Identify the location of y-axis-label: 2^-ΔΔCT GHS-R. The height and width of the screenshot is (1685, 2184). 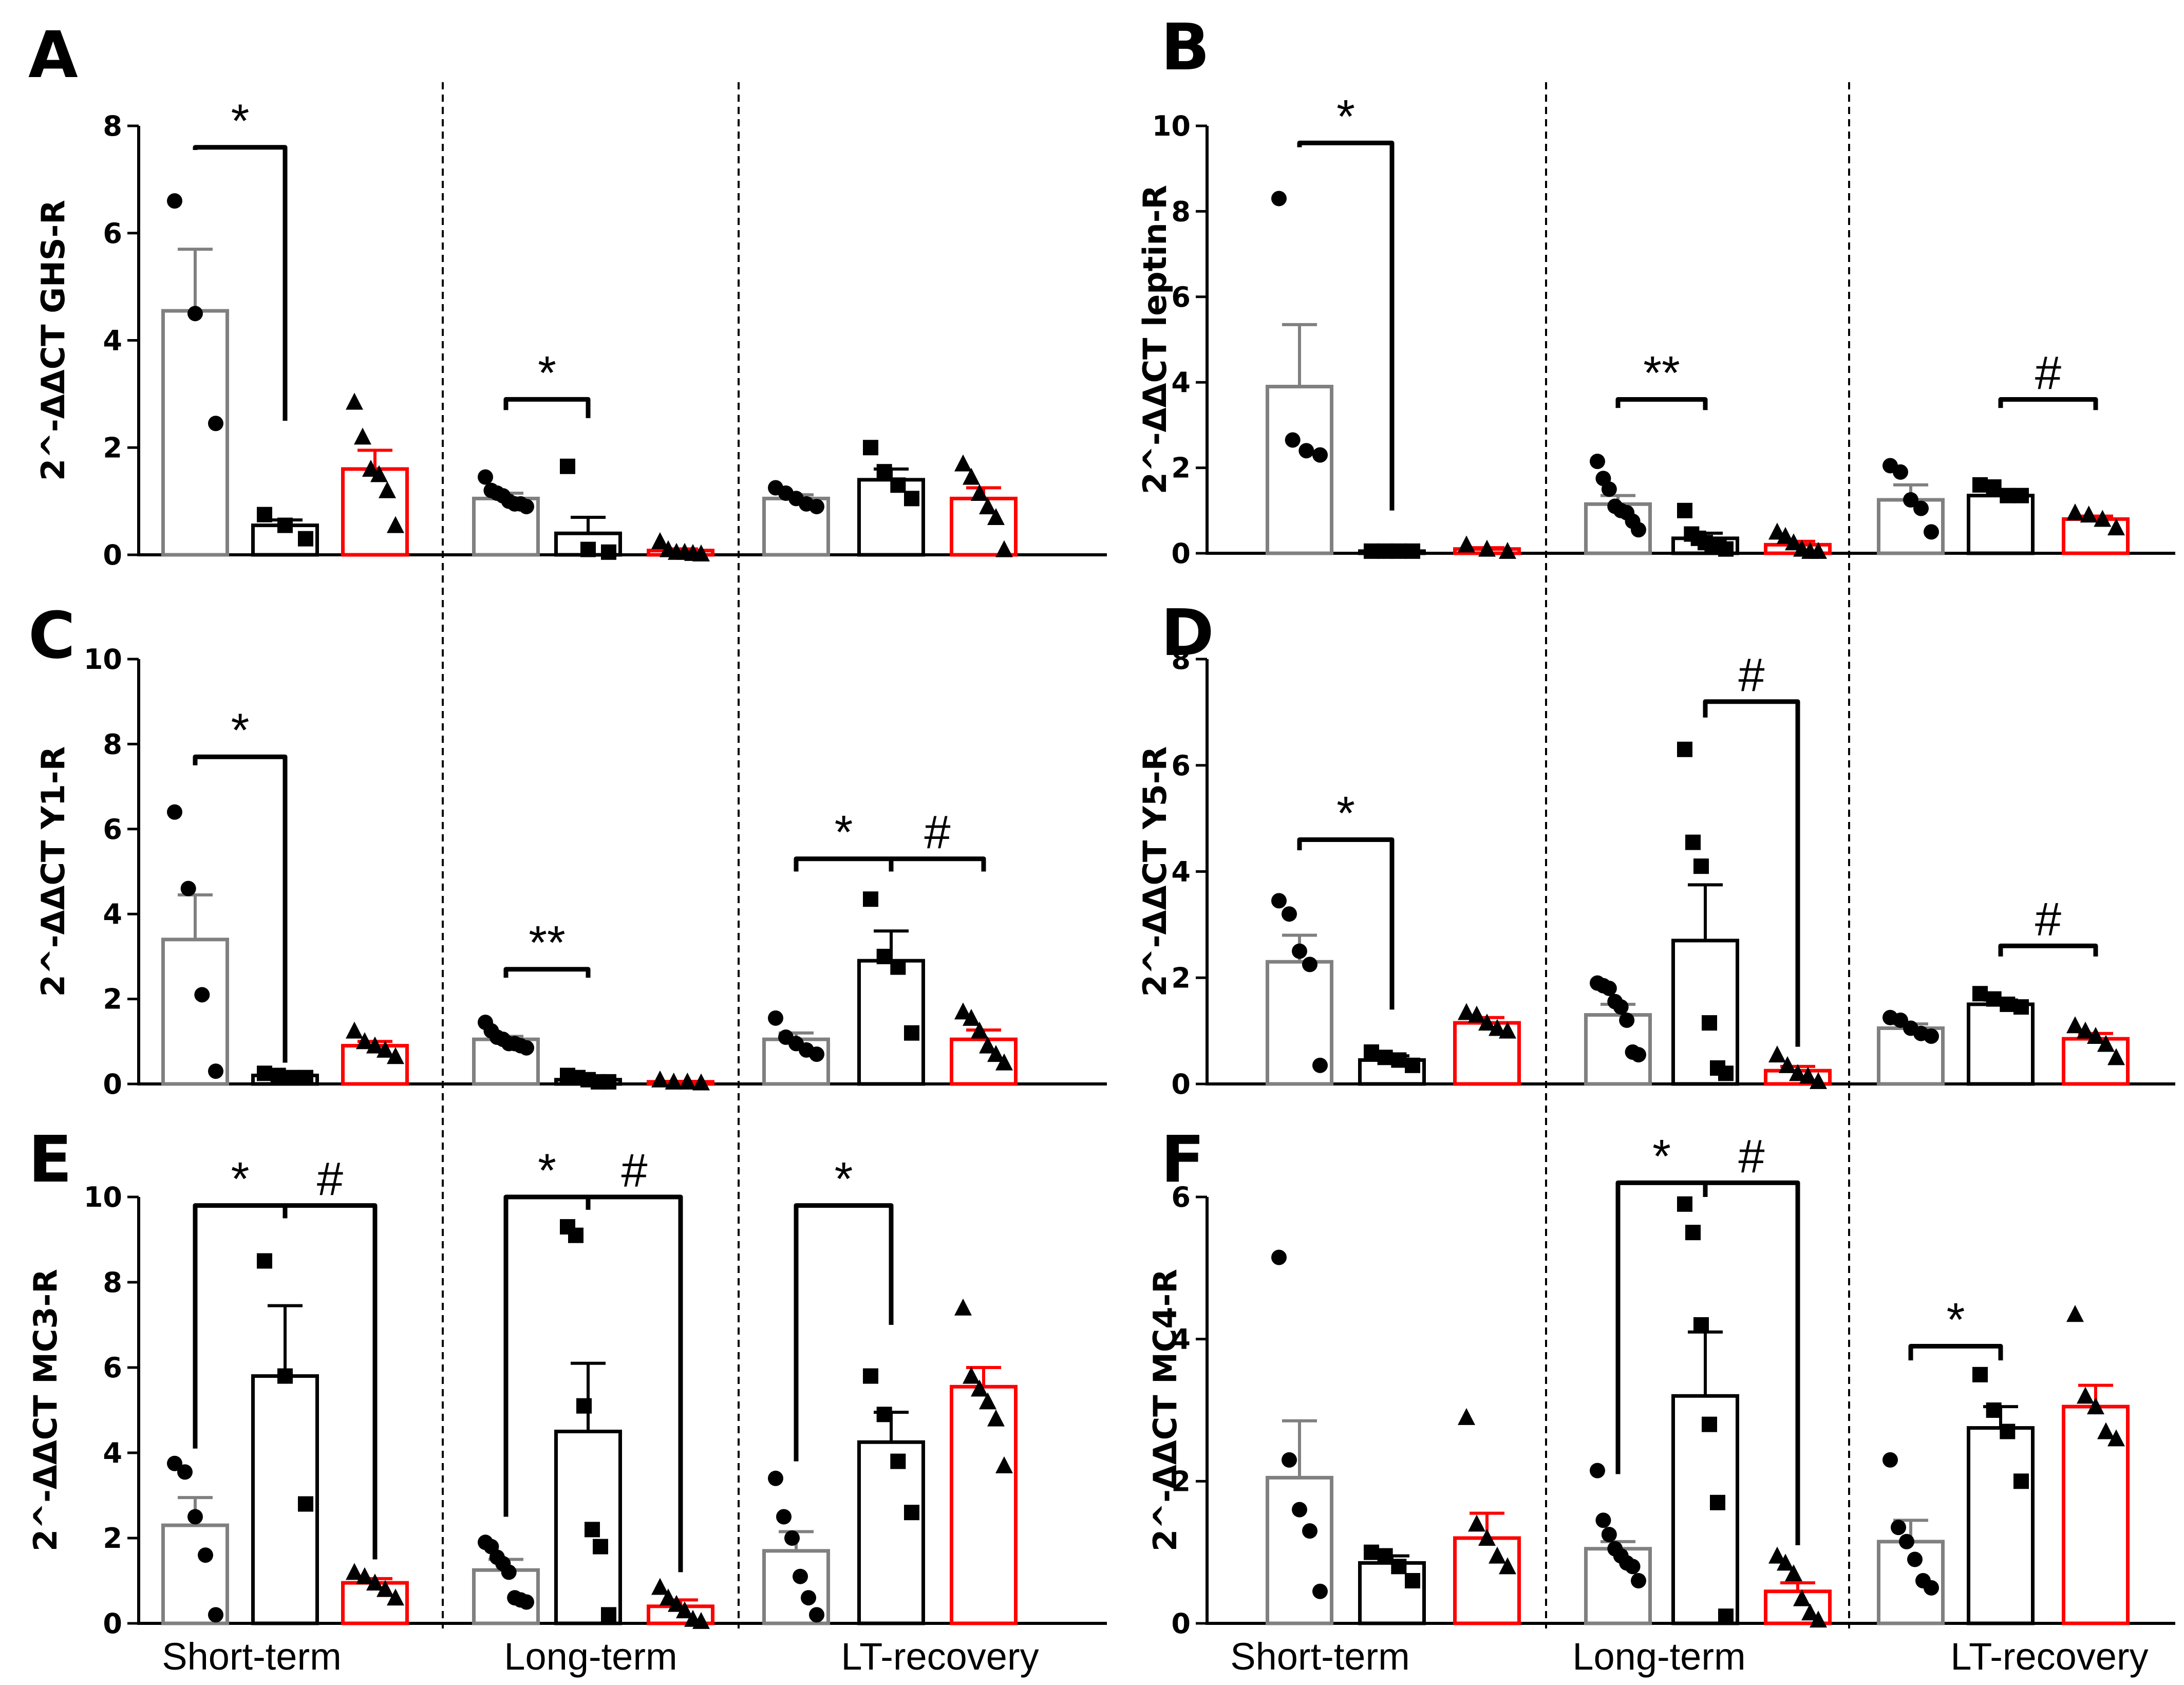
(53, 340).